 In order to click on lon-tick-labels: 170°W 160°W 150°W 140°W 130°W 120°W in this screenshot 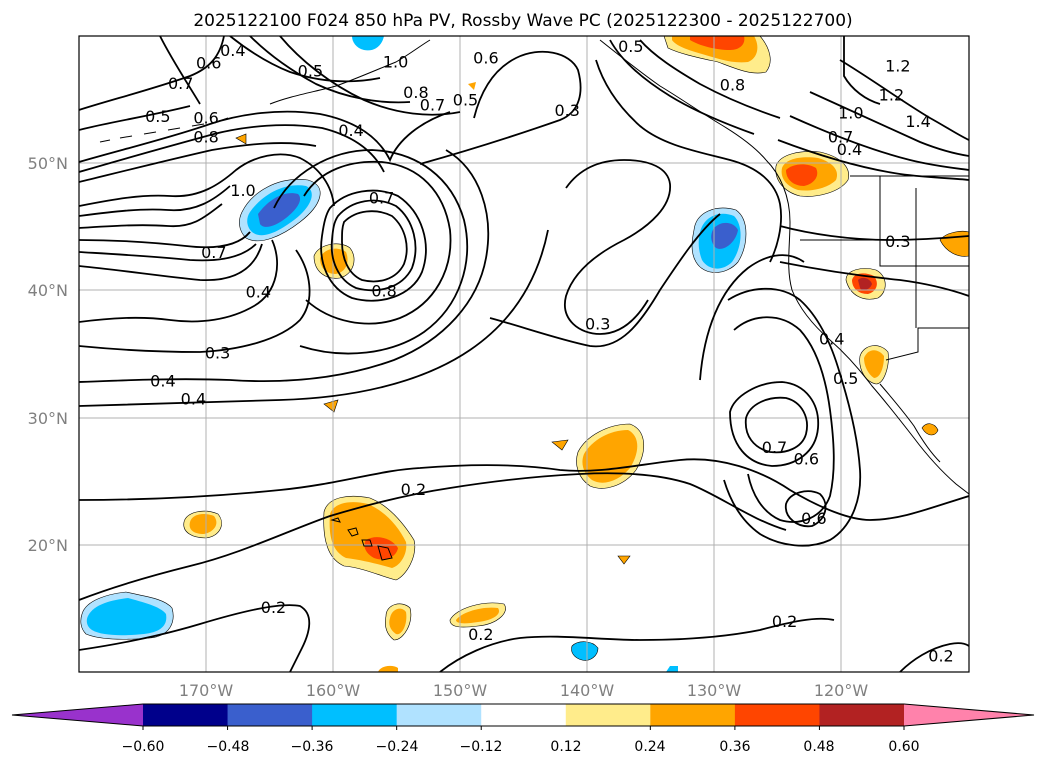, I will do `click(524, 690)`.